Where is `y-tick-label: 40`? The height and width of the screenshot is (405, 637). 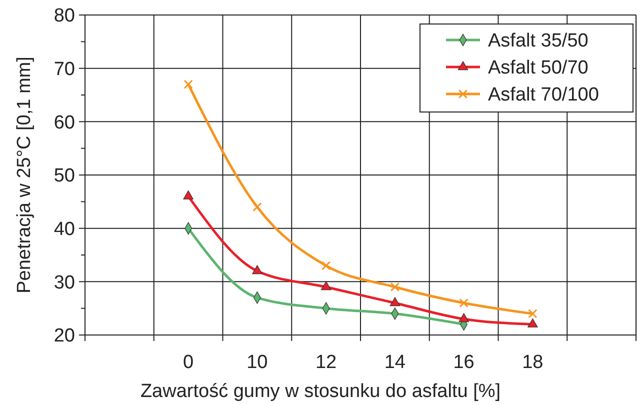 y-tick-label: 40 is located at coordinates (64, 229).